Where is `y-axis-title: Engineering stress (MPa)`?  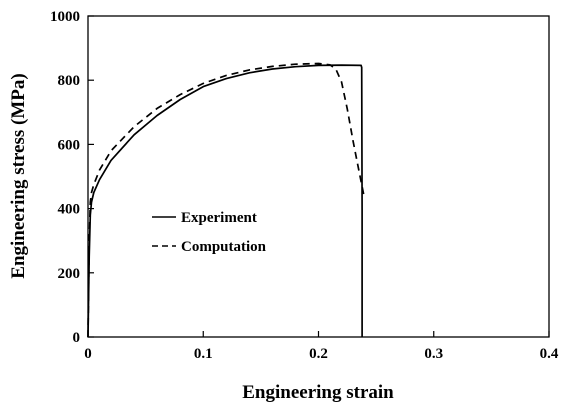
y-axis-title: Engineering stress (MPa) is located at coordinates (18, 175).